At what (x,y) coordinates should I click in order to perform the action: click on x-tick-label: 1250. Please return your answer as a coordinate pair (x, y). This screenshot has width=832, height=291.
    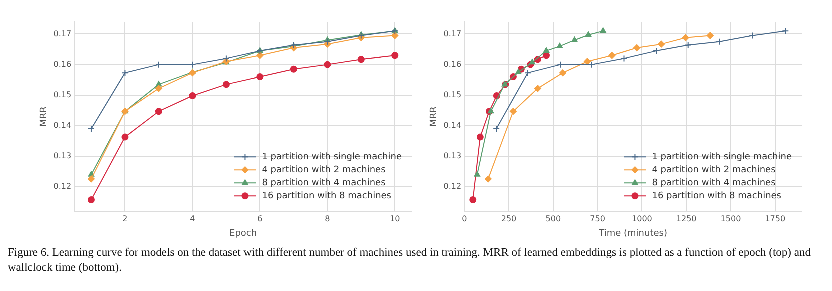
    Looking at the image, I should click on (686, 219).